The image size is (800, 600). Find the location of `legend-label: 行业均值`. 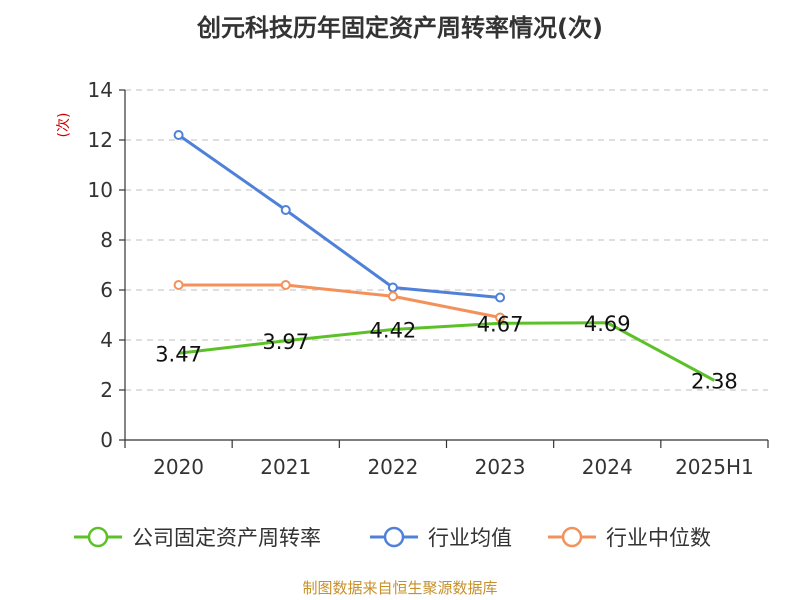

legend-label: 行业均值 is located at coordinates (470, 538).